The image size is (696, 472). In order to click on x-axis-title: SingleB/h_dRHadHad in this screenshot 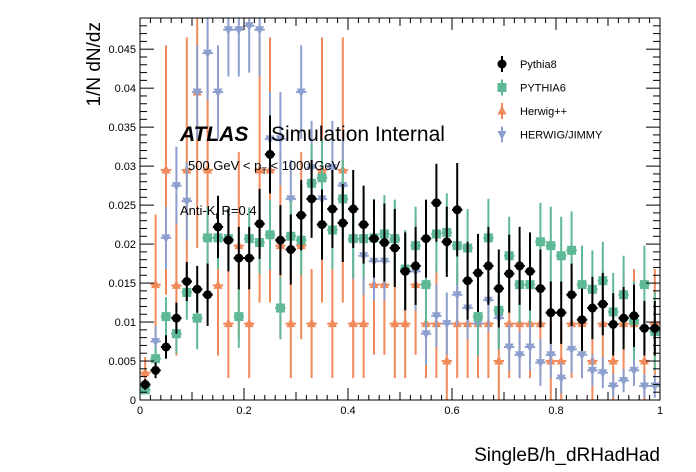, I will do `click(567, 455)`.